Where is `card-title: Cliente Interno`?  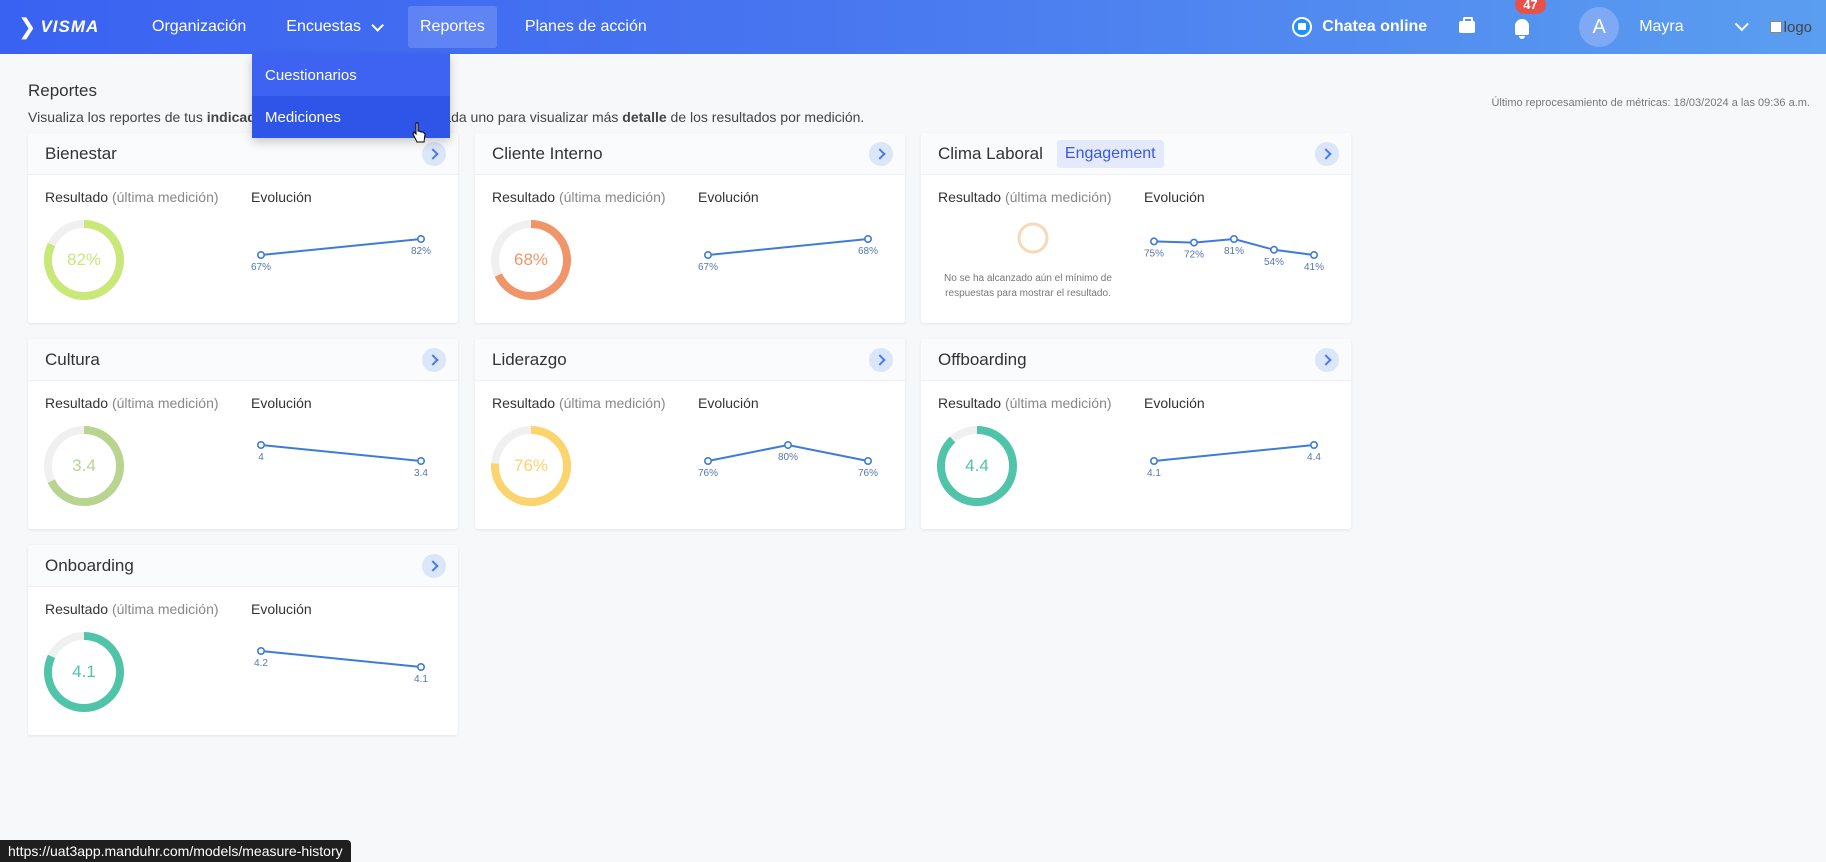
card-title: Cliente Interno is located at coordinates (547, 153).